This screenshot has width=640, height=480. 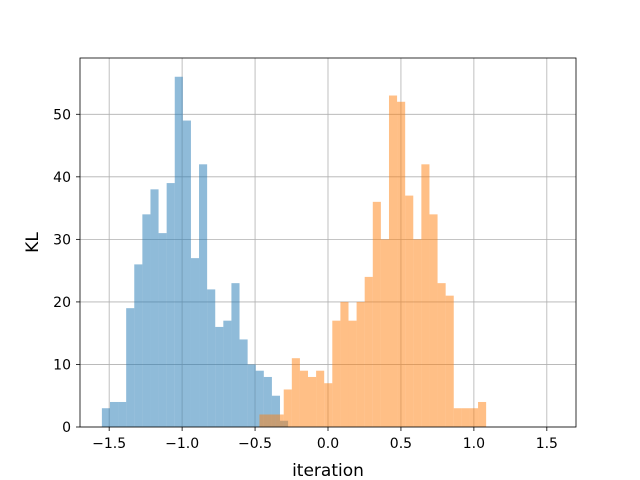 I want to click on y-axis-label: KL, so click(x=33, y=242).